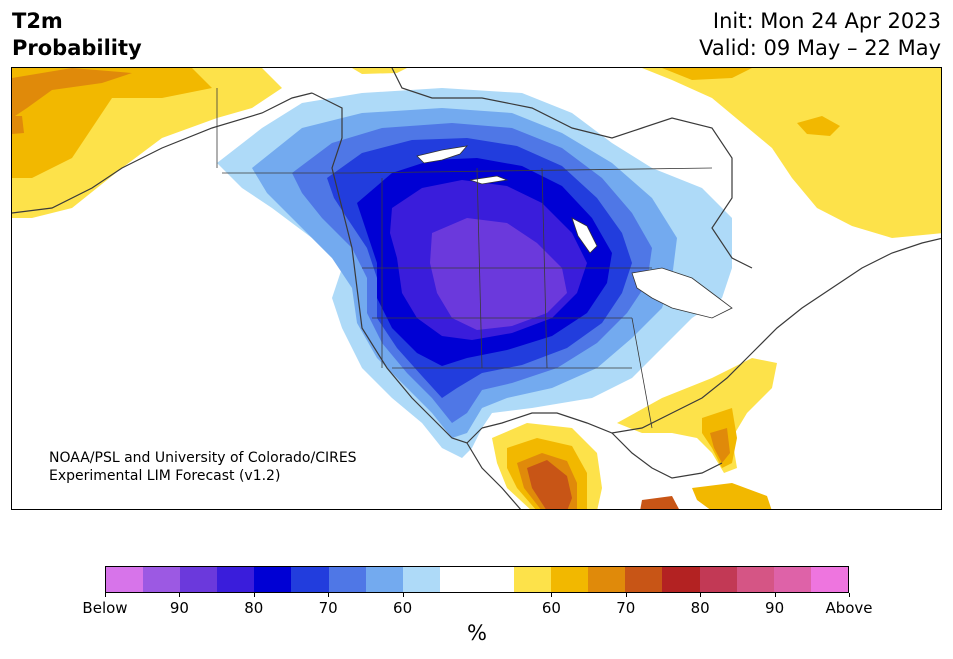 This screenshot has width=953, height=659. Describe the element at coordinates (77, 35) in the screenshot. I see `map-title: T2m Probability` at that location.